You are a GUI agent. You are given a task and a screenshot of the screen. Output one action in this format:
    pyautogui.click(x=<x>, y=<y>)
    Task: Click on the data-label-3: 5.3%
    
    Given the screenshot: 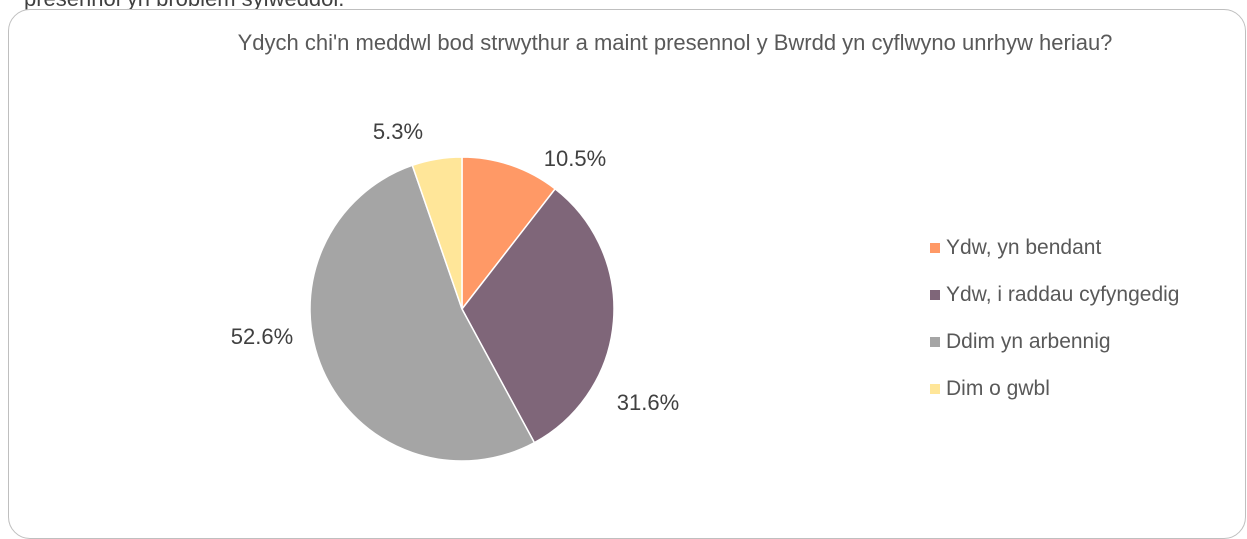 What is the action you would take?
    pyautogui.click(x=398, y=131)
    